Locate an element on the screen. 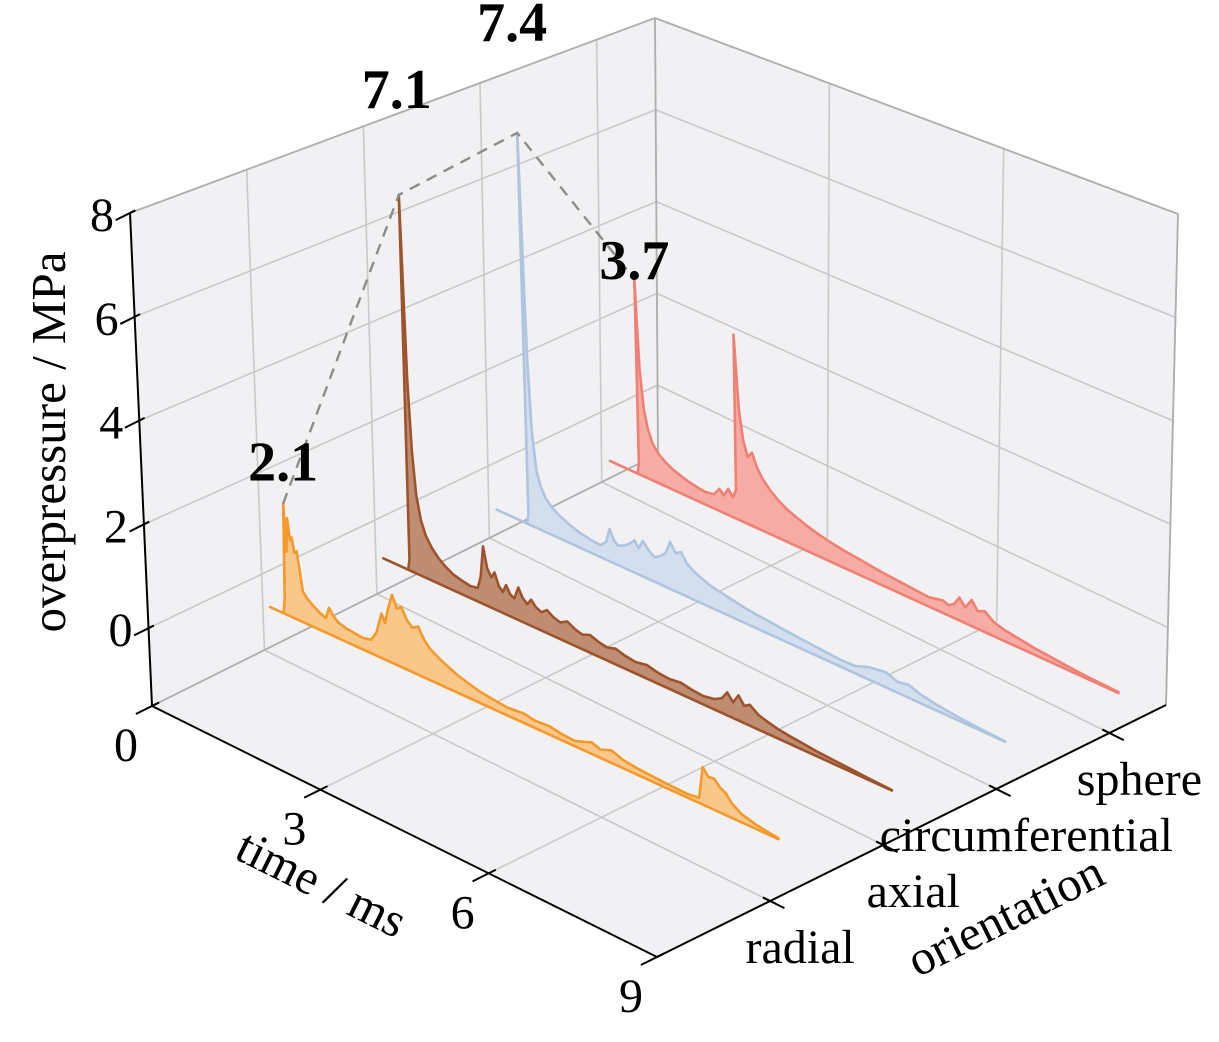 The height and width of the screenshot is (1042, 1219). peak-annotation-radial: 2.1 is located at coordinates (283, 462).